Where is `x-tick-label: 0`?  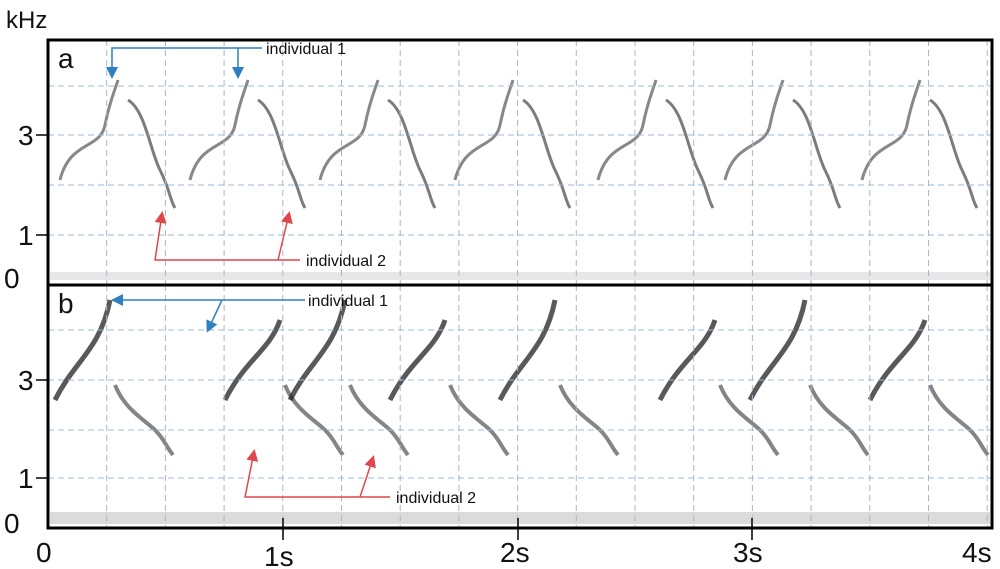 x-tick-label: 0 is located at coordinates (44, 552).